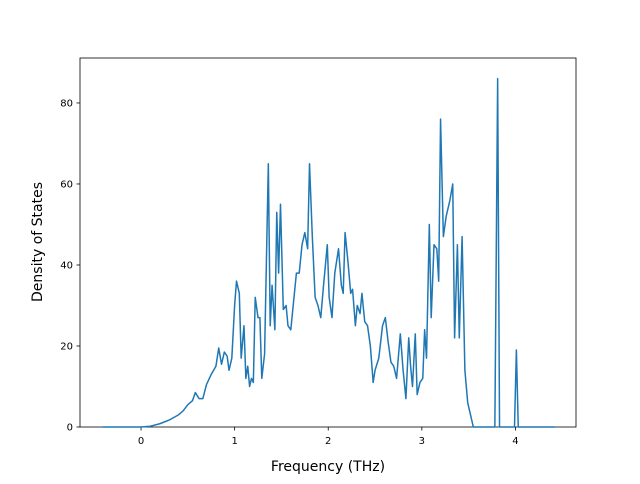 This screenshot has width=640, height=484. Describe the element at coordinates (234, 441) in the screenshot. I see `x-tick-label: 1` at that location.